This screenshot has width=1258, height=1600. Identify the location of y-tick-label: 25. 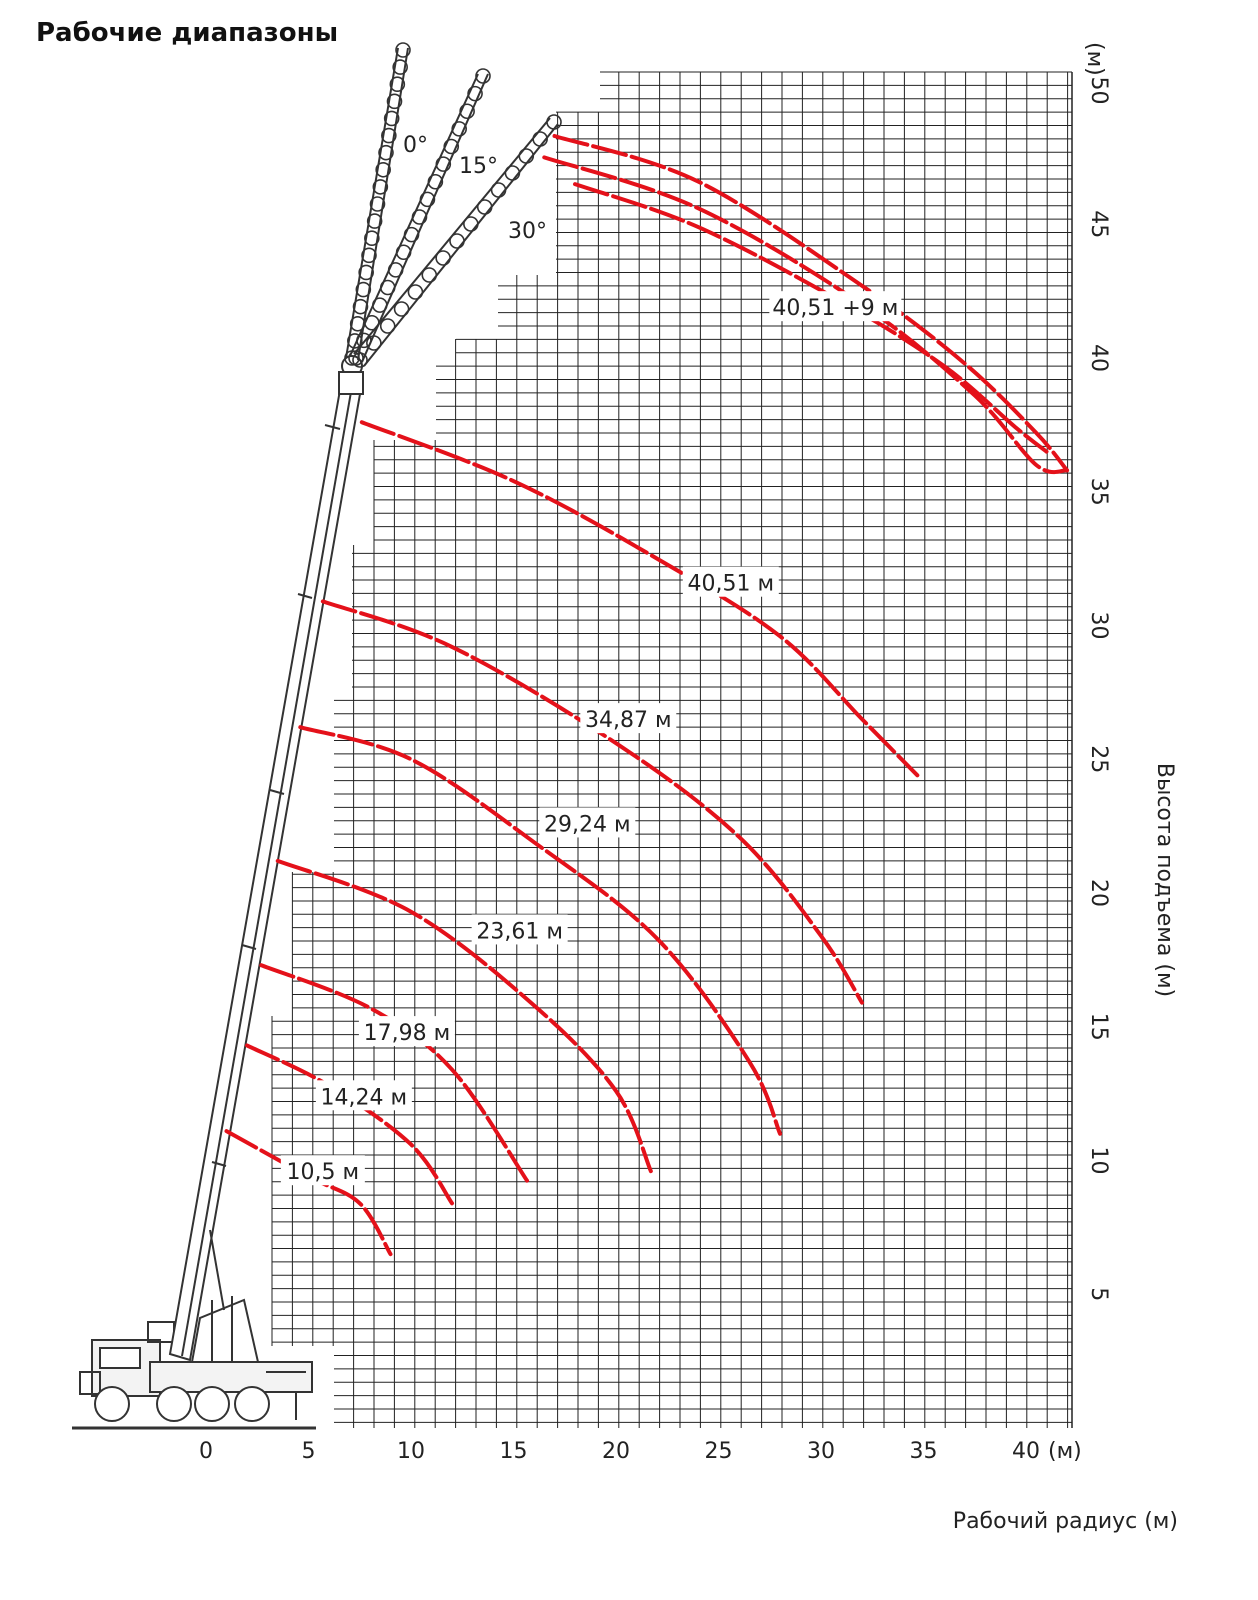
(1098, 759).